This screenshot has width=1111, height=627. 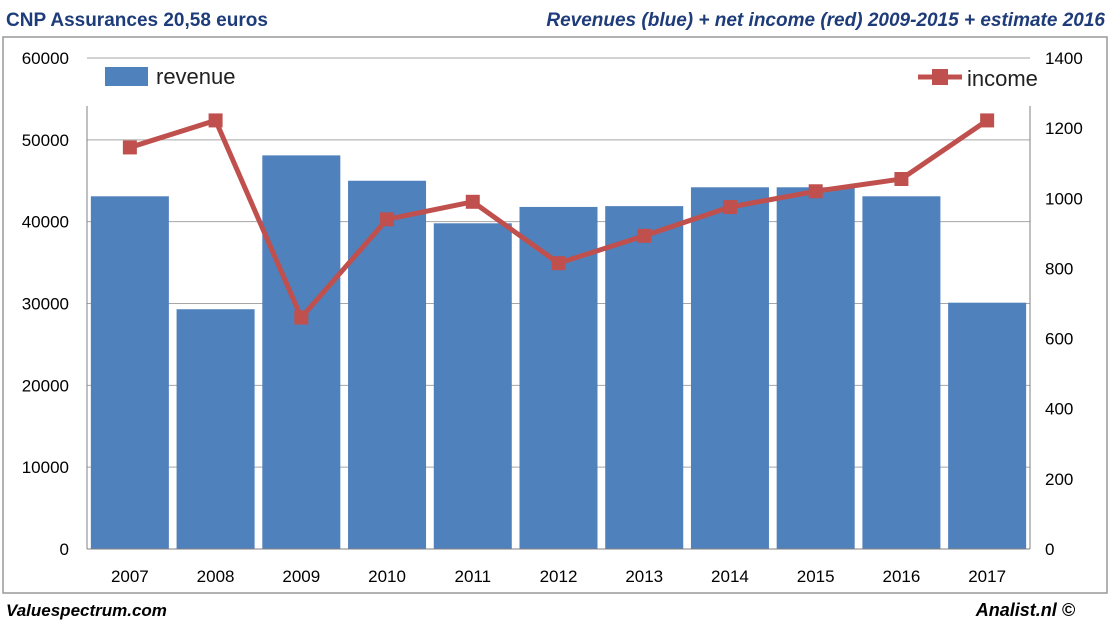 I want to click on income-point-2011, so click(x=472, y=201).